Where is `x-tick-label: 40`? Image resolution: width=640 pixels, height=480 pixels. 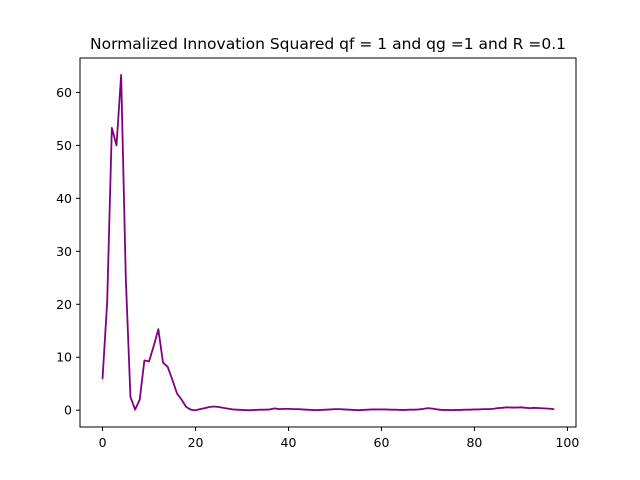 x-tick-label: 40 is located at coordinates (289, 442).